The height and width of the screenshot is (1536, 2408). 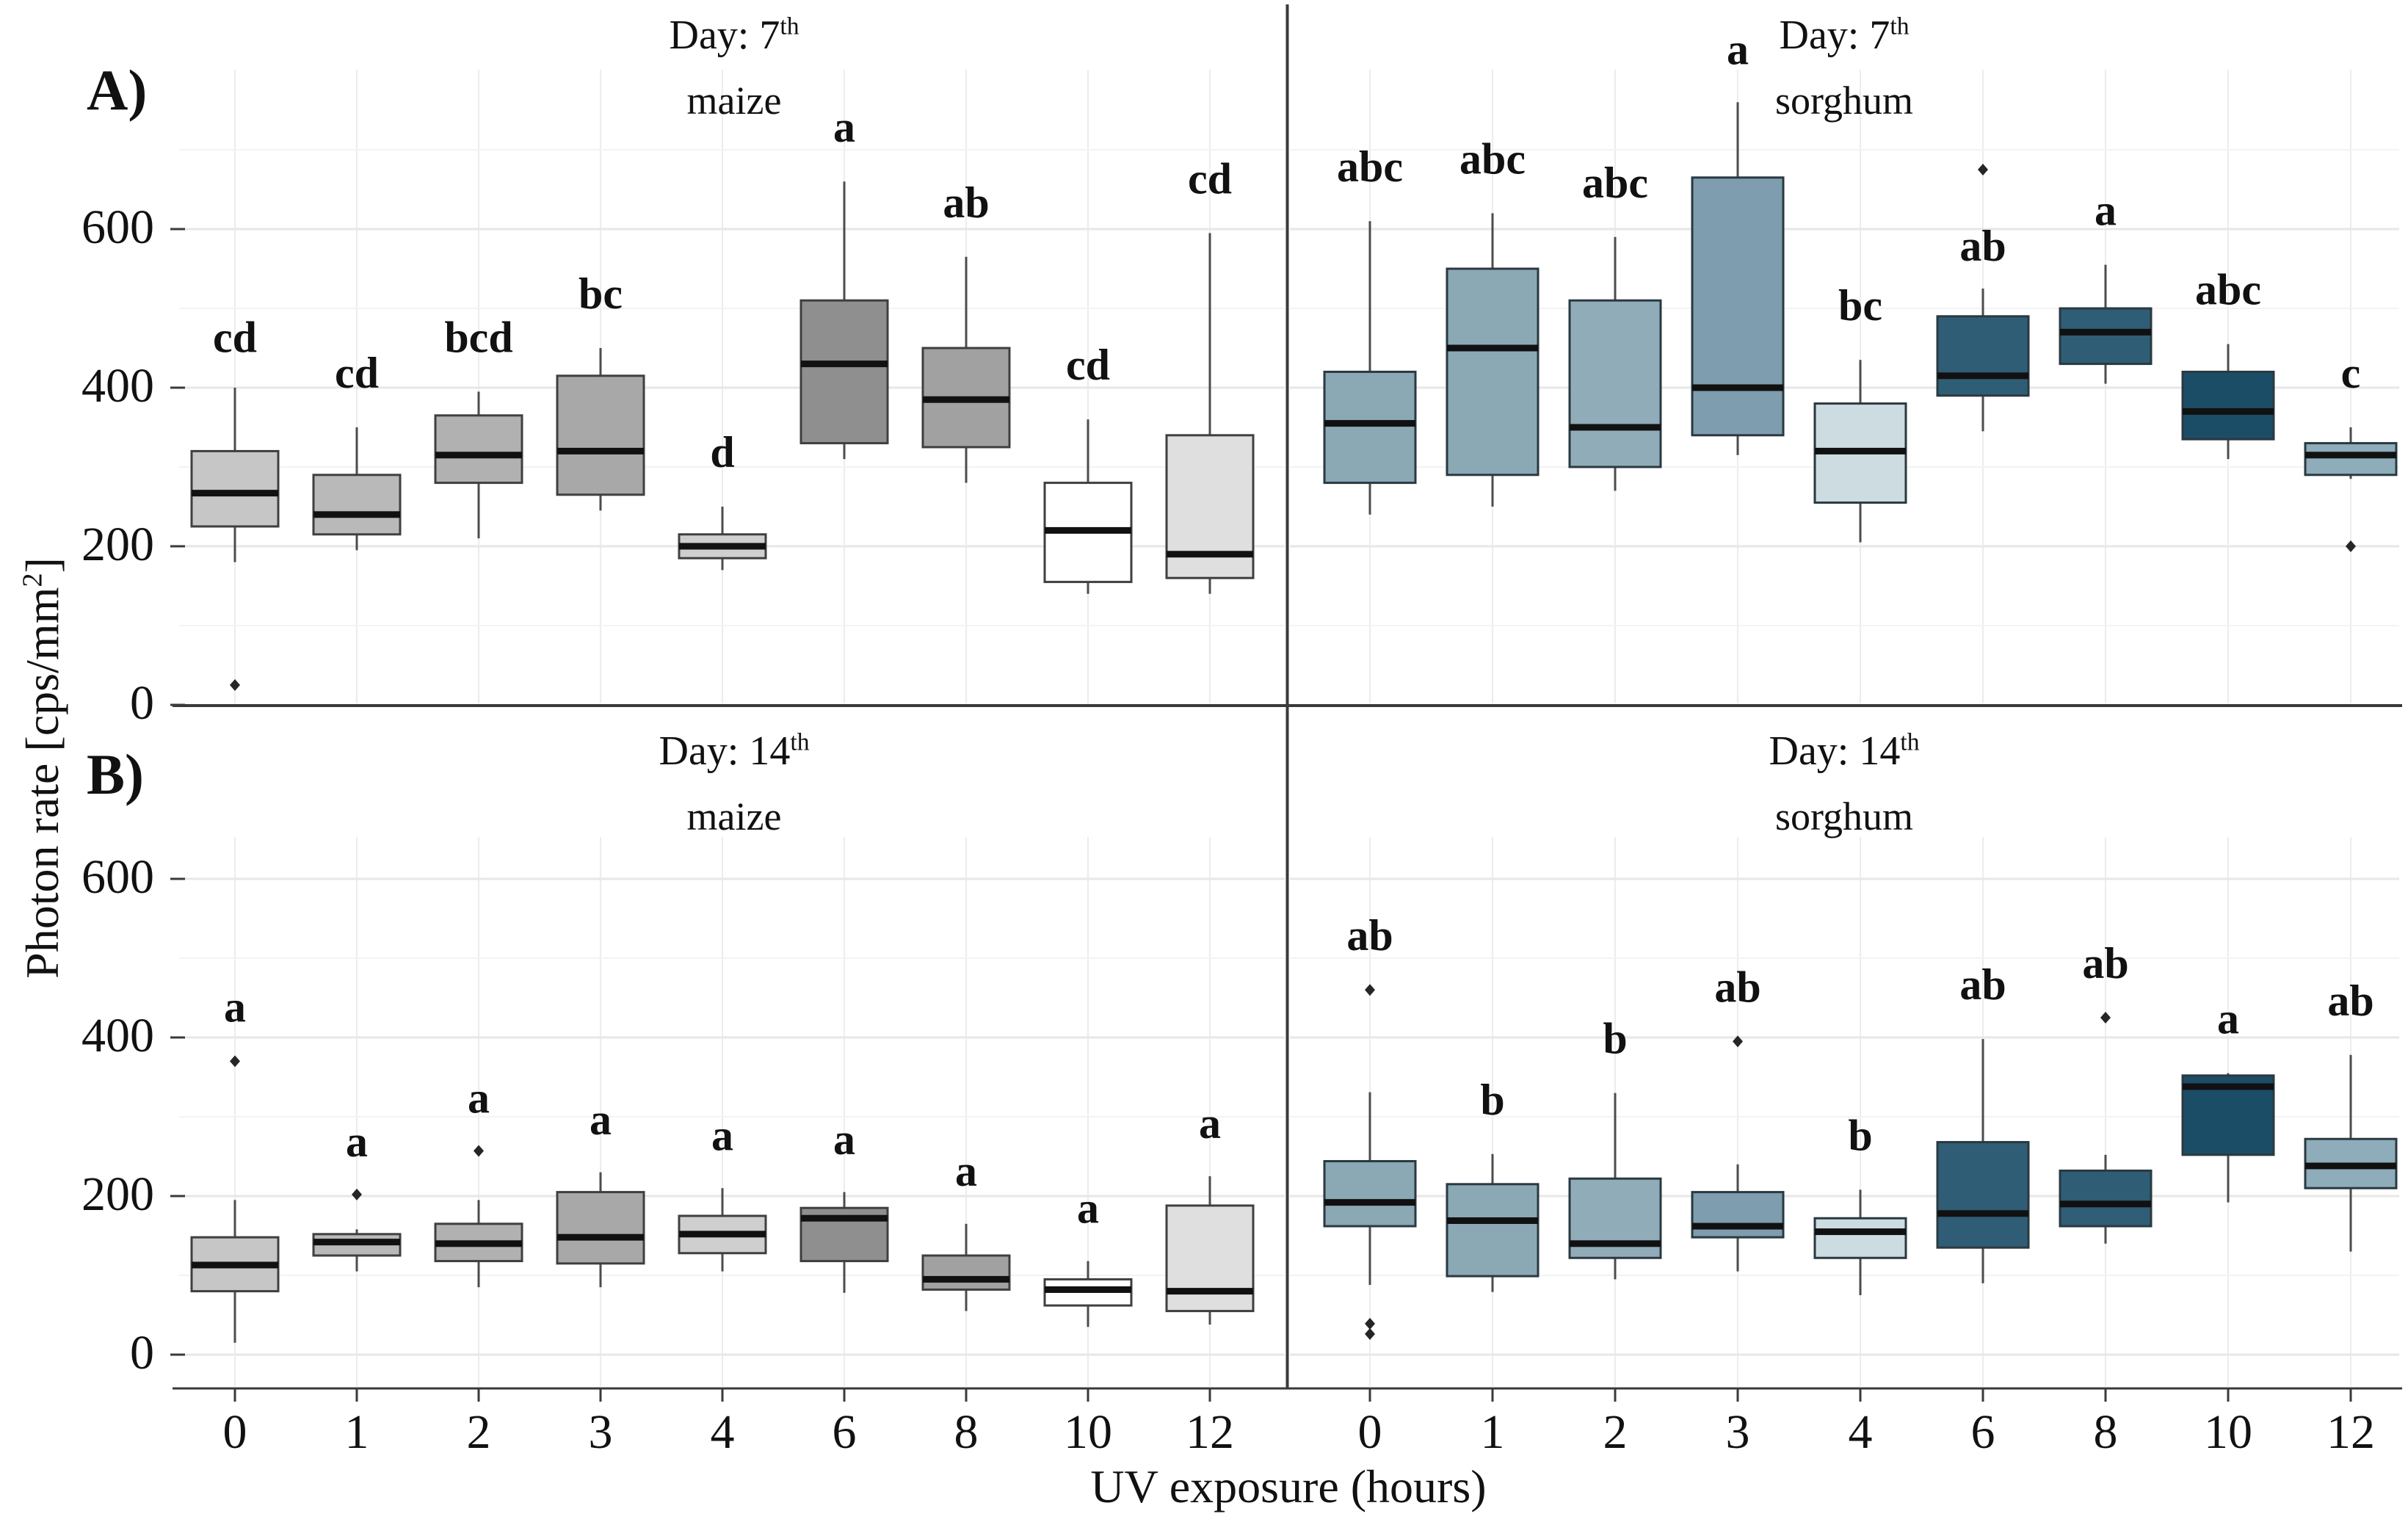 What do you see at coordinates (722, 1135) in the screenshot?
I see `sig-label-day14-maize-4: a` at bounding box center [722, 1135].